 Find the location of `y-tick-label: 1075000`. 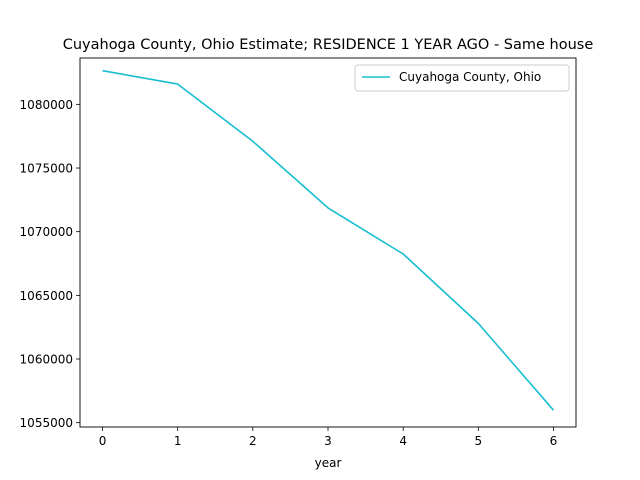

y-tick-label: 1075000 is located at coordinates (46, 169).